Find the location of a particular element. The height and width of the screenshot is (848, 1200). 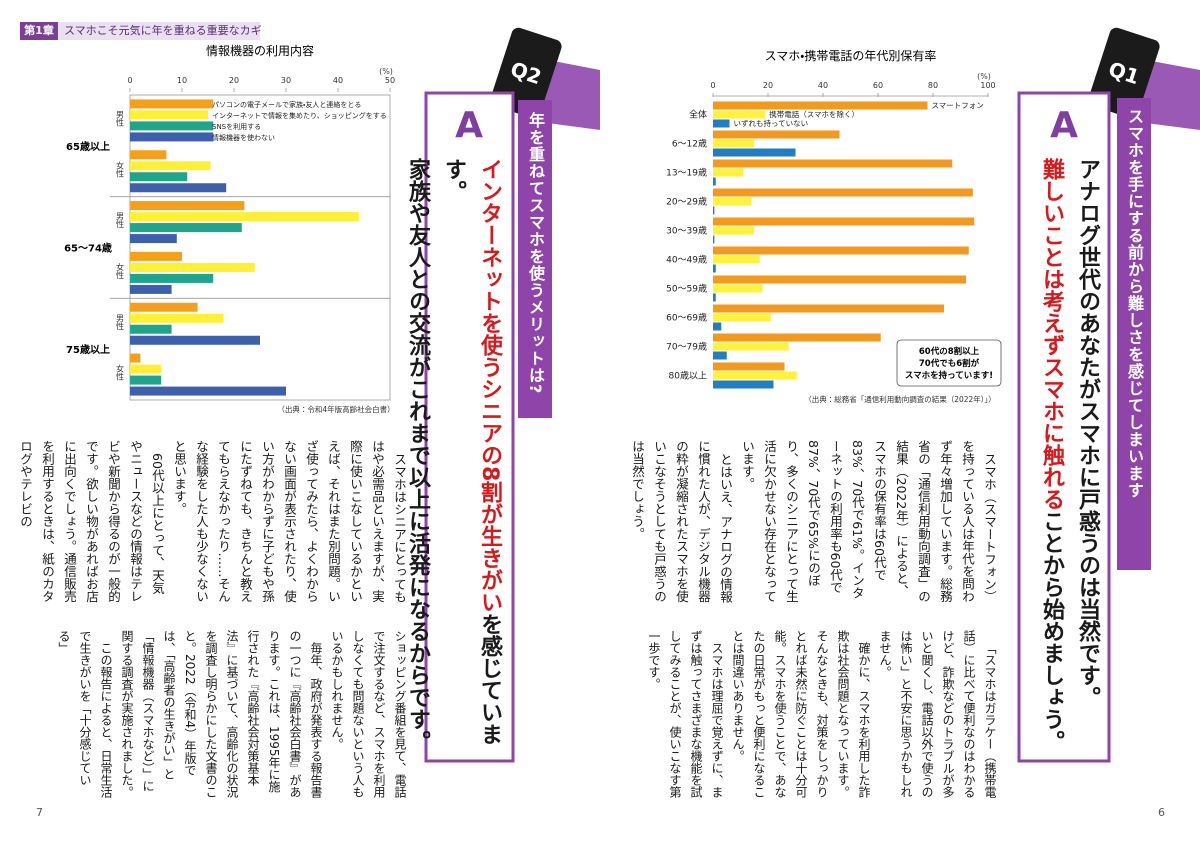

group-label: 65～74歳 is located at coordinates (88, 248).